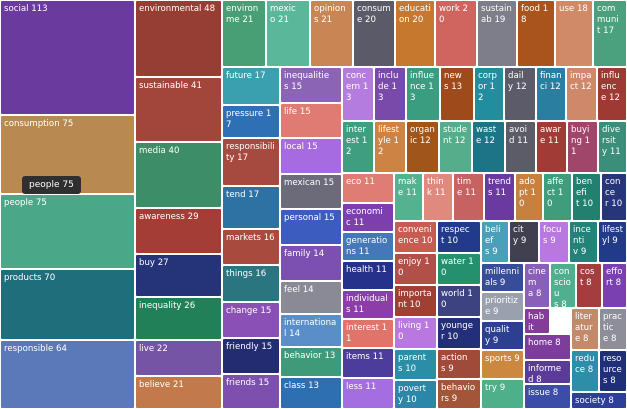 The image size is (627, 409). Describe the element at coordinates (583, 242) in the screenshot. I see `treemap-cell-incentiv-67: incentiv 9` at that location.